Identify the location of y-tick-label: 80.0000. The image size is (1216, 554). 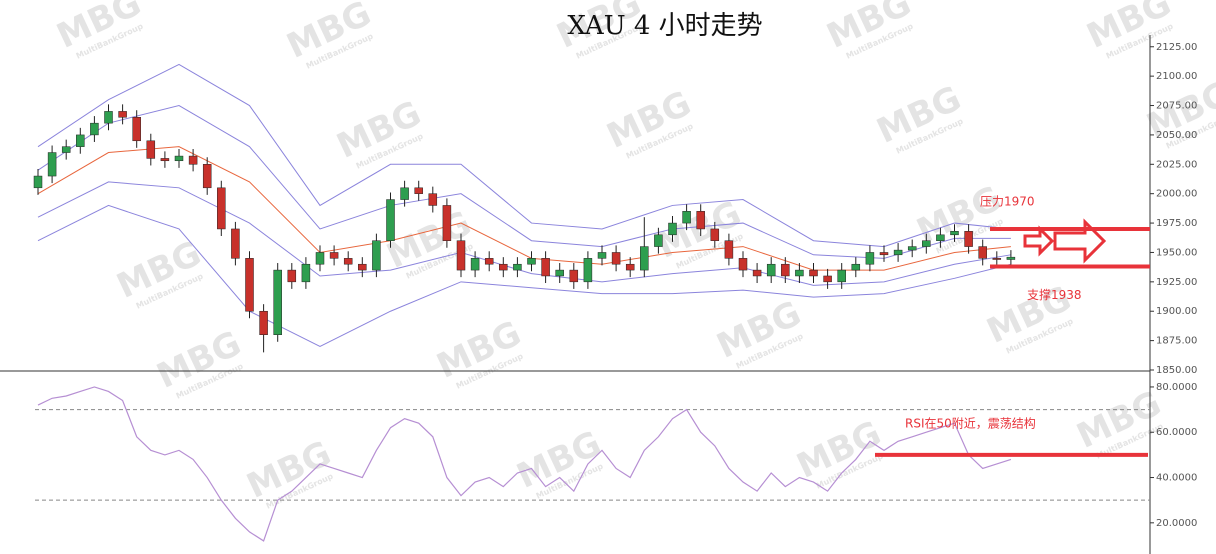
(1176, 387).